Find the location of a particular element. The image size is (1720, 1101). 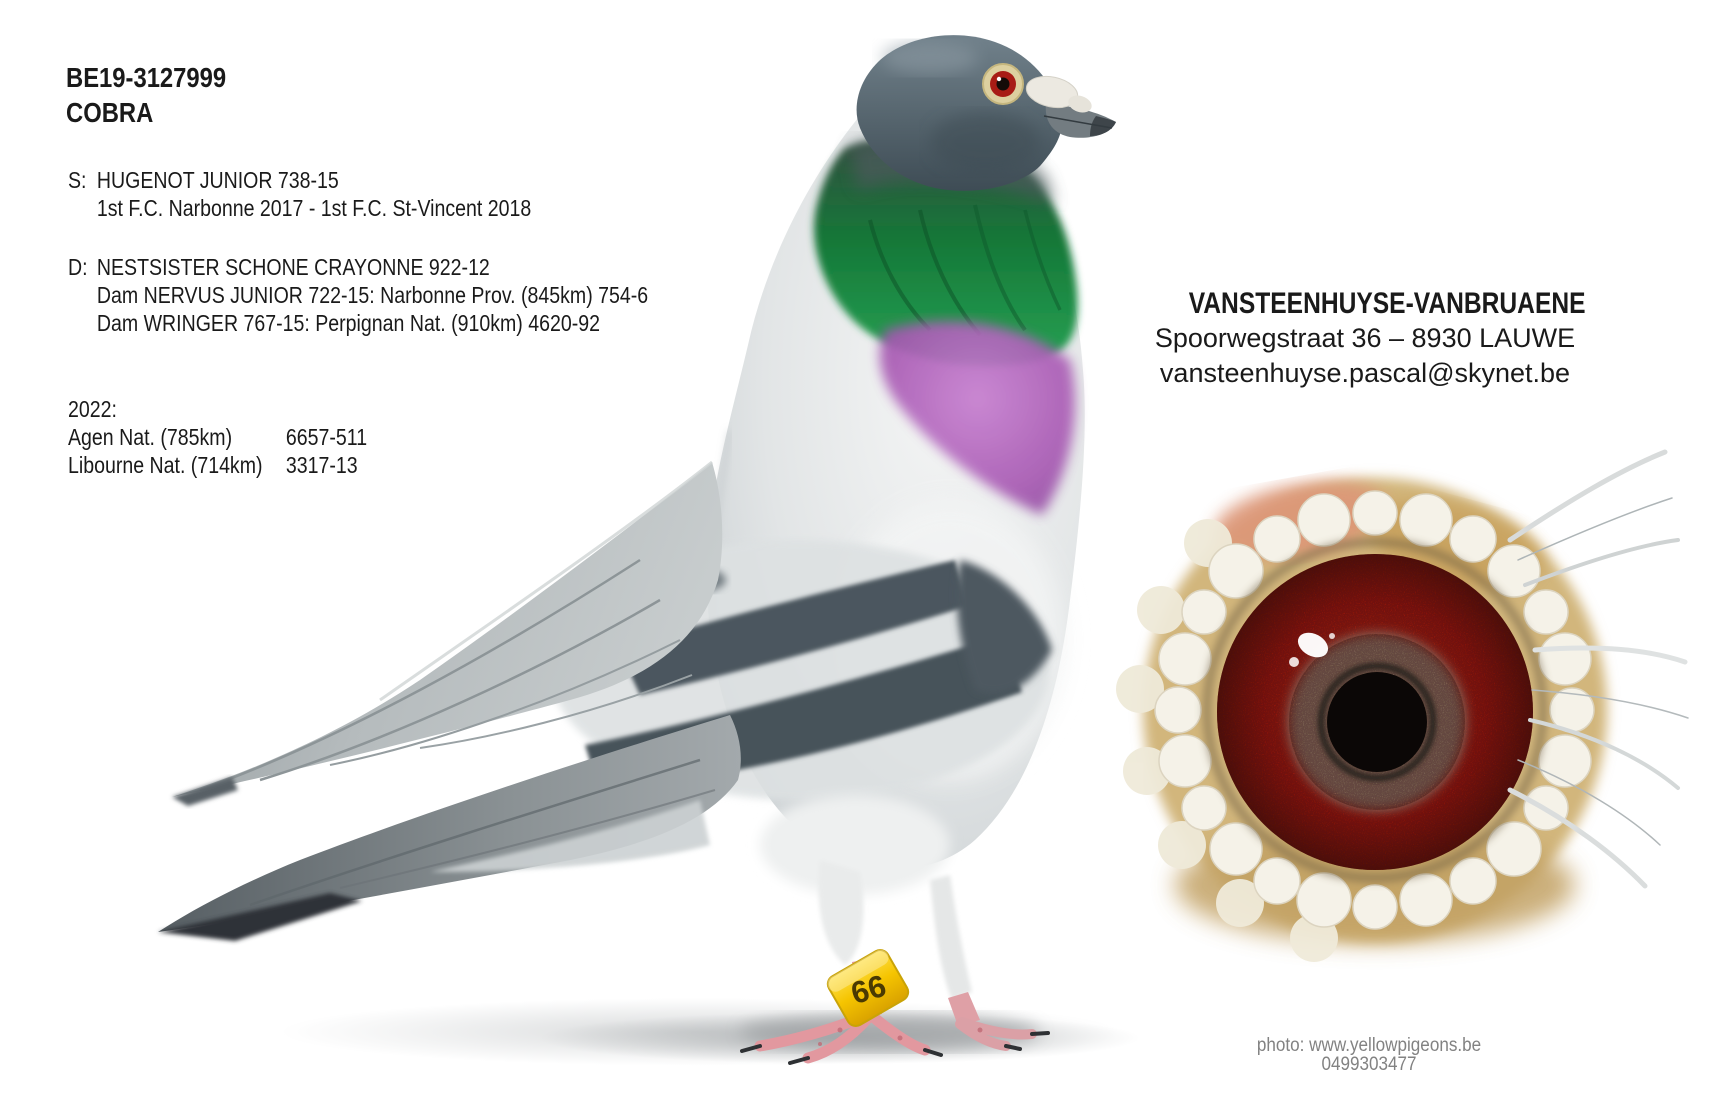

results-year-label: 2022: is located at coordinates (92, 409).